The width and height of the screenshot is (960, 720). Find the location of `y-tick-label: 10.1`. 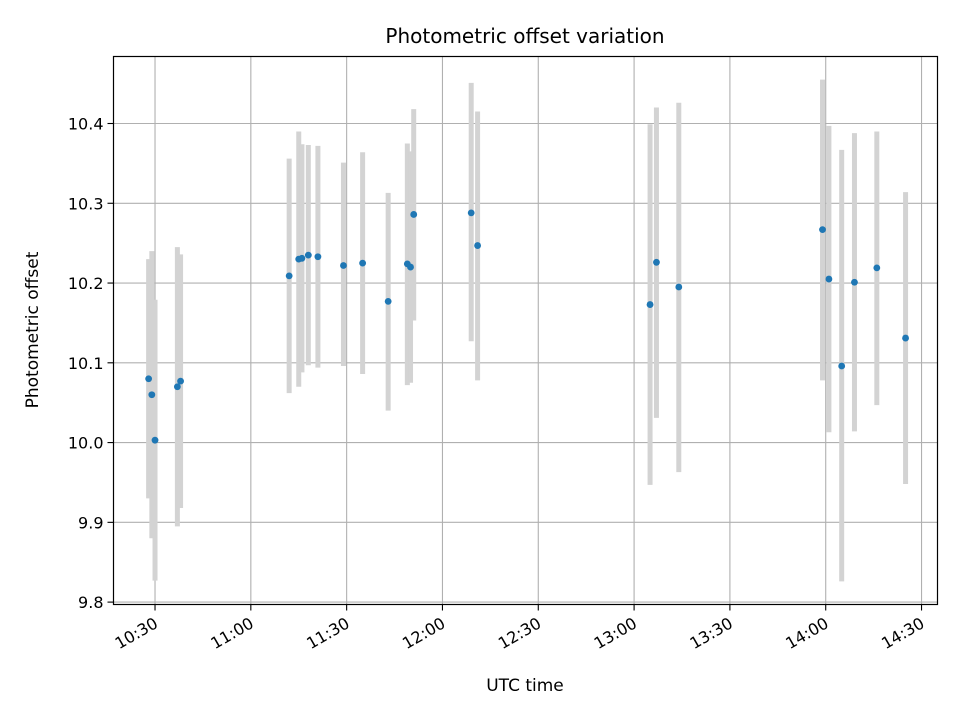

y-tick-label: 10.1 is located at coordinates (86, 363).